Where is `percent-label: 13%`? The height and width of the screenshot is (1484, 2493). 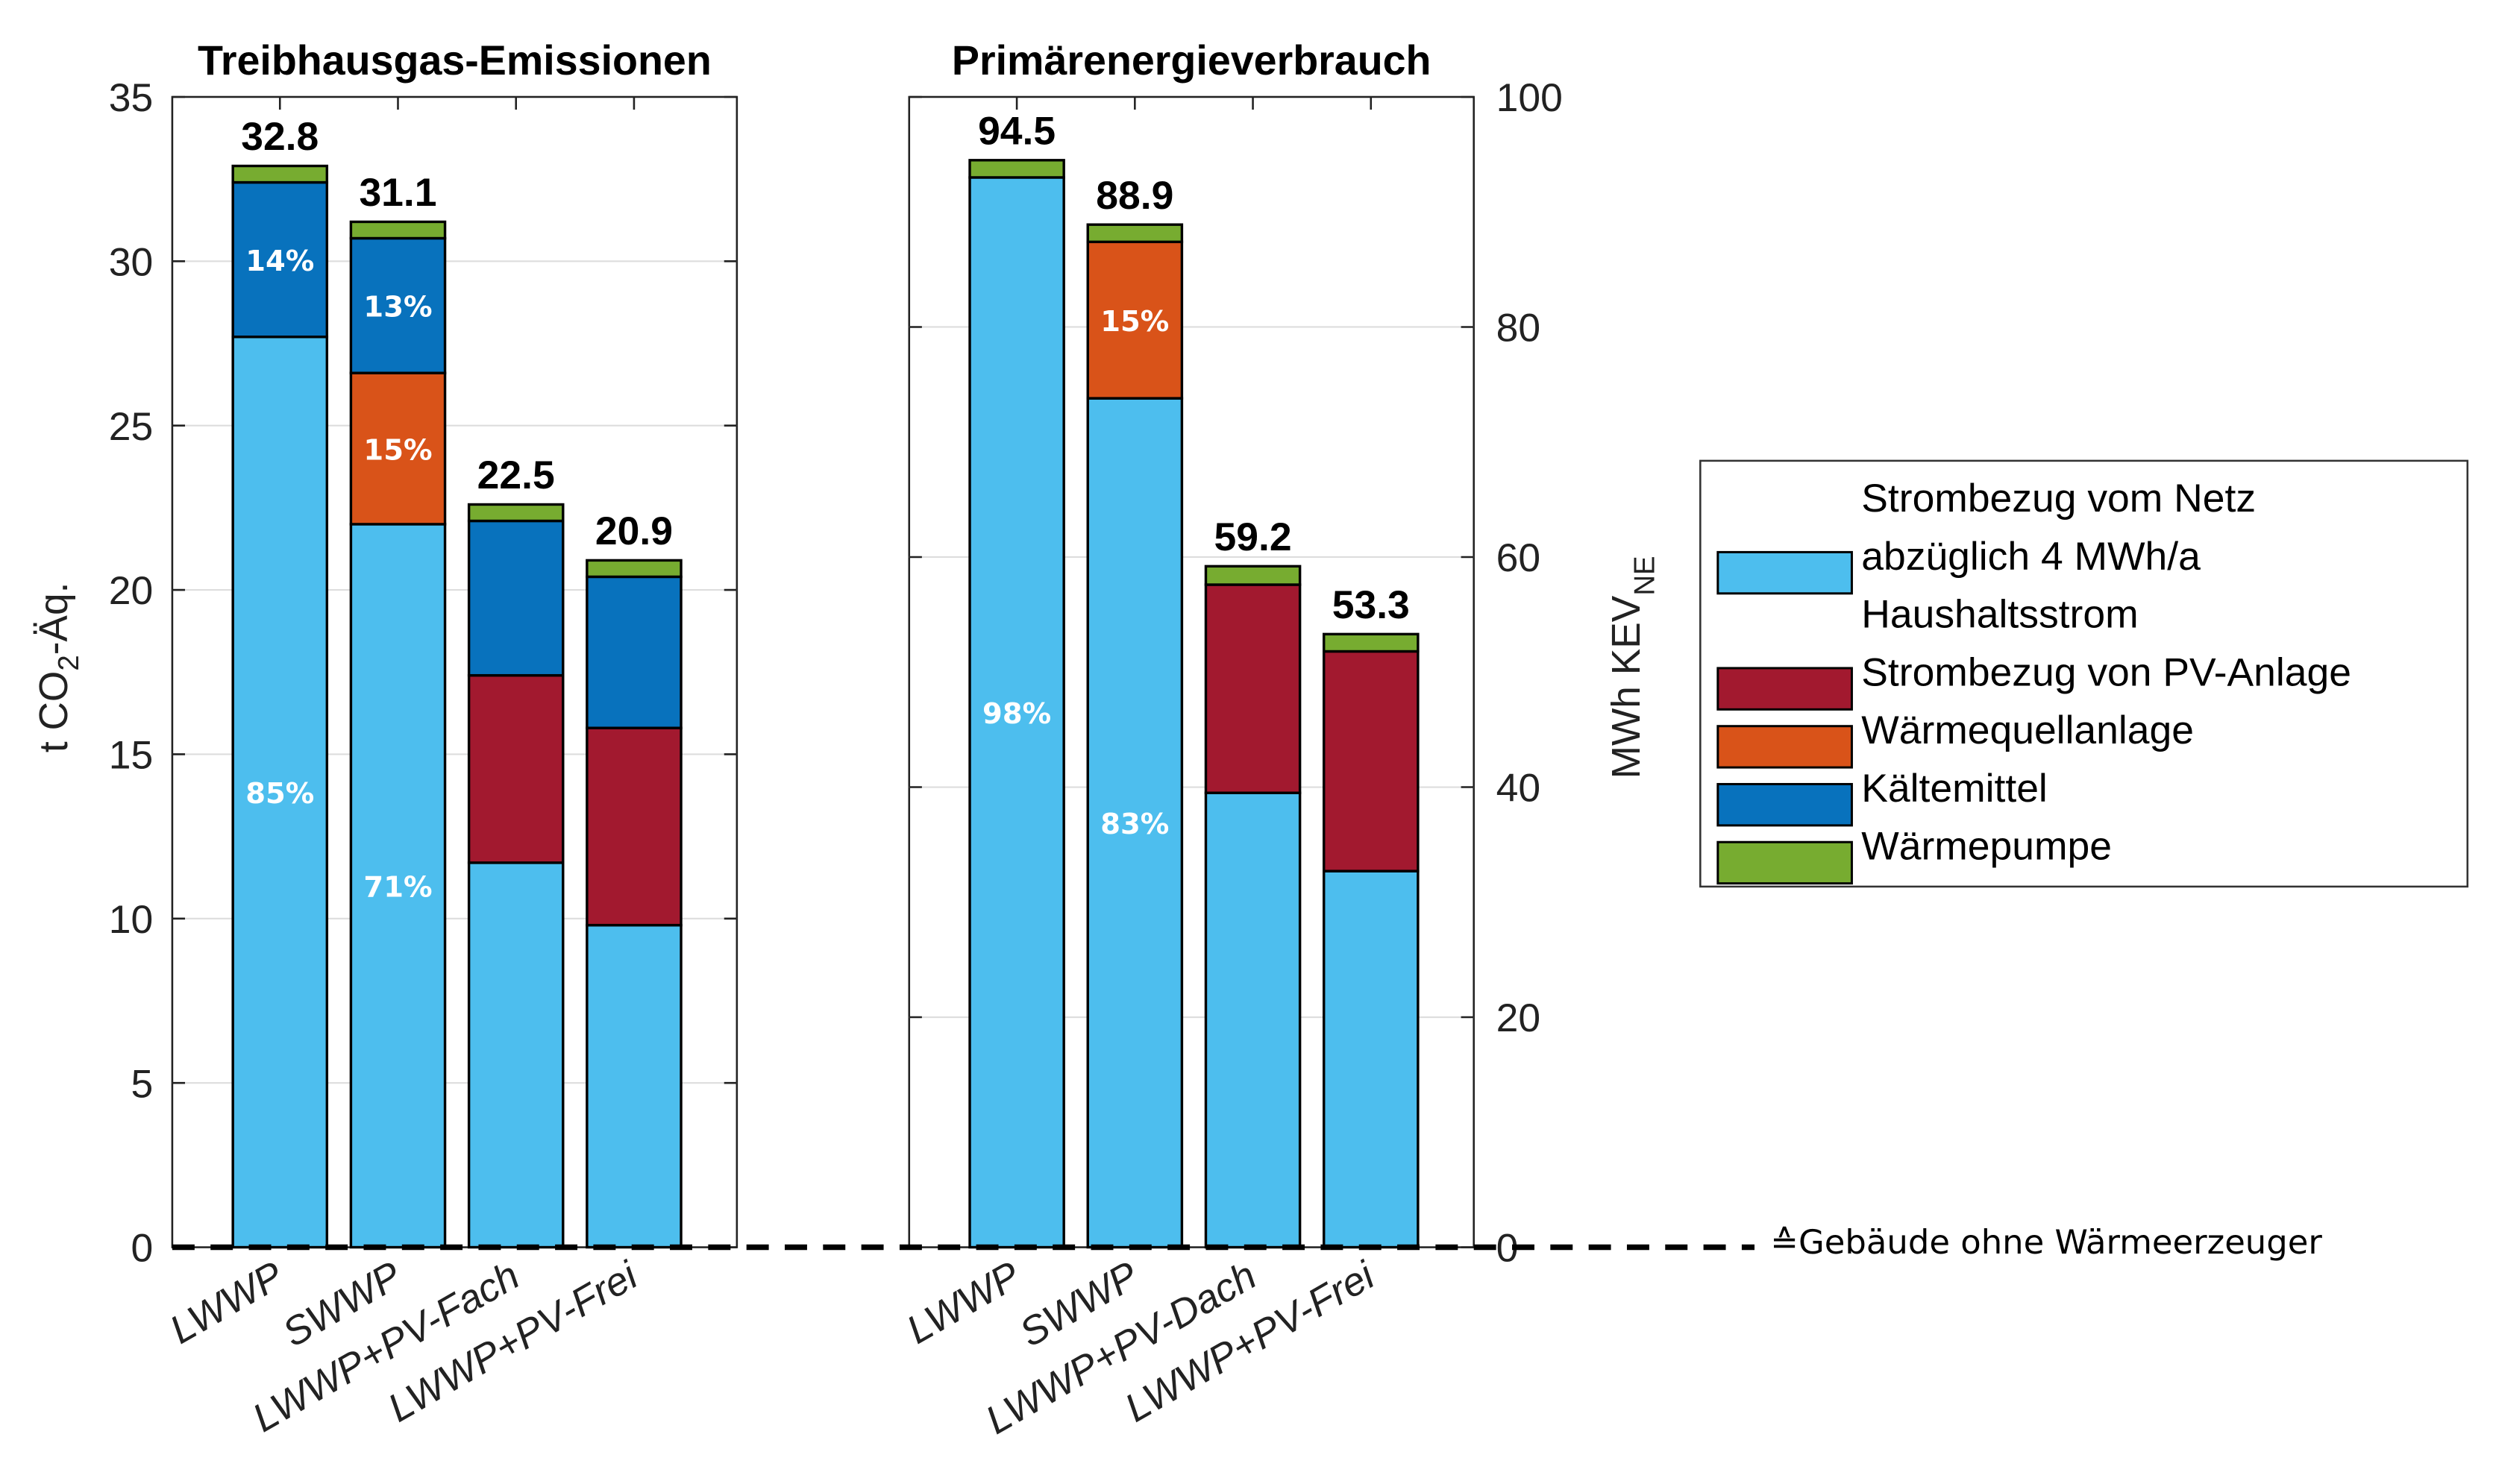
percent-label: 13% is located at coordinates (398, 308).